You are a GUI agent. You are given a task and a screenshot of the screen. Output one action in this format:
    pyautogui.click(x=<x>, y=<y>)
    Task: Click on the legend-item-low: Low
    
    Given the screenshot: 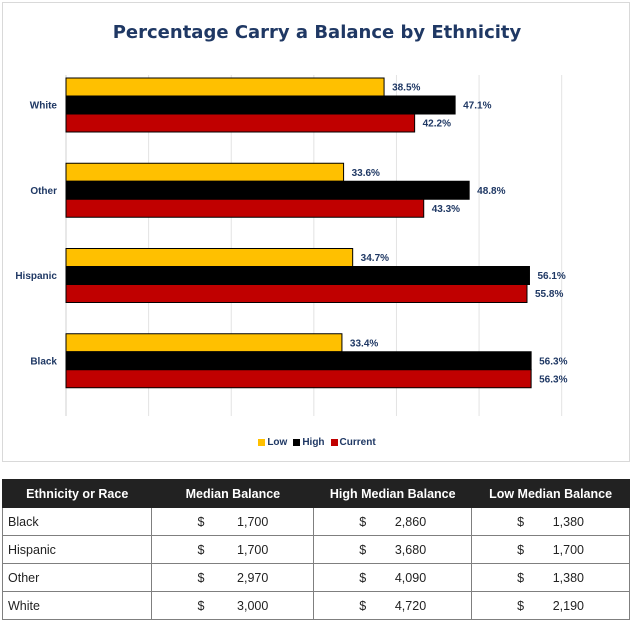 What is the action you would take?
    pyautogui.click(x=272, y=442)
    